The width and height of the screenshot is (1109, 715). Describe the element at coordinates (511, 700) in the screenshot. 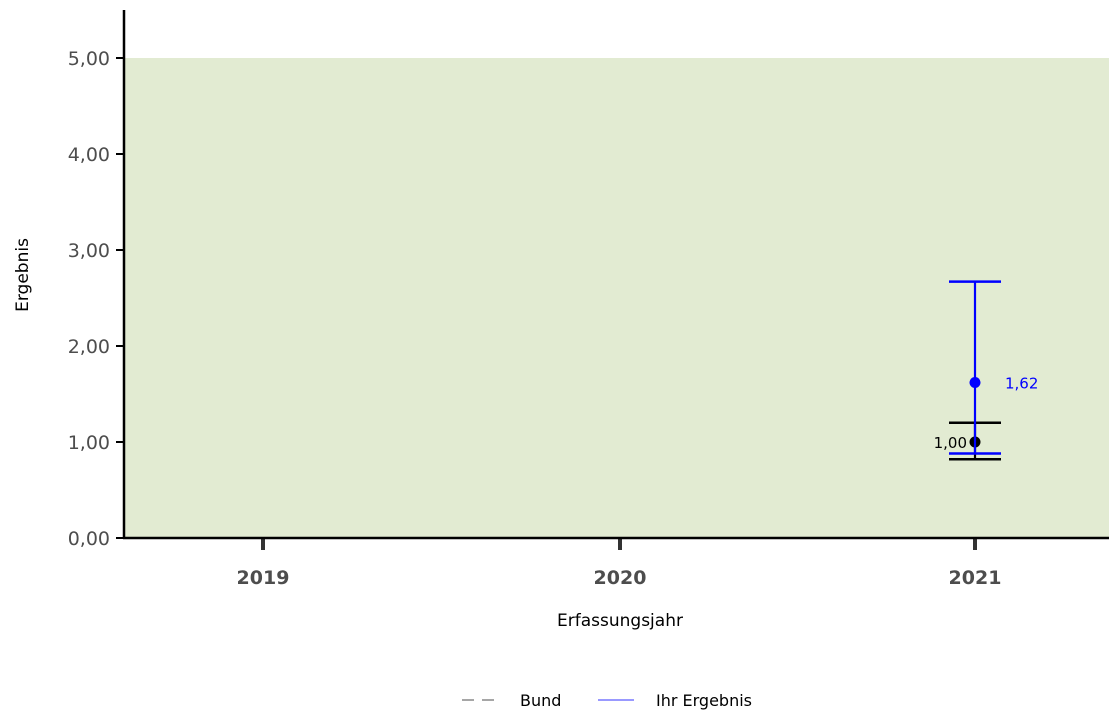

I see `legend-item-0: Bund` at that location.